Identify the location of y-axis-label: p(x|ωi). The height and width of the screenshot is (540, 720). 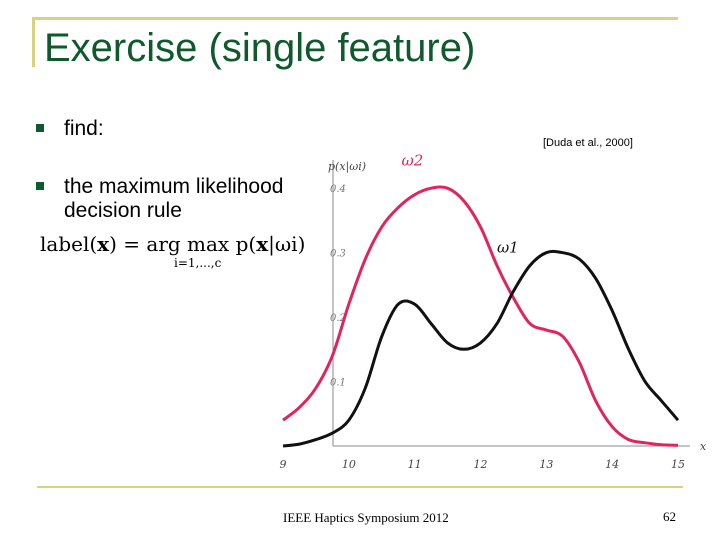
(347, 167).